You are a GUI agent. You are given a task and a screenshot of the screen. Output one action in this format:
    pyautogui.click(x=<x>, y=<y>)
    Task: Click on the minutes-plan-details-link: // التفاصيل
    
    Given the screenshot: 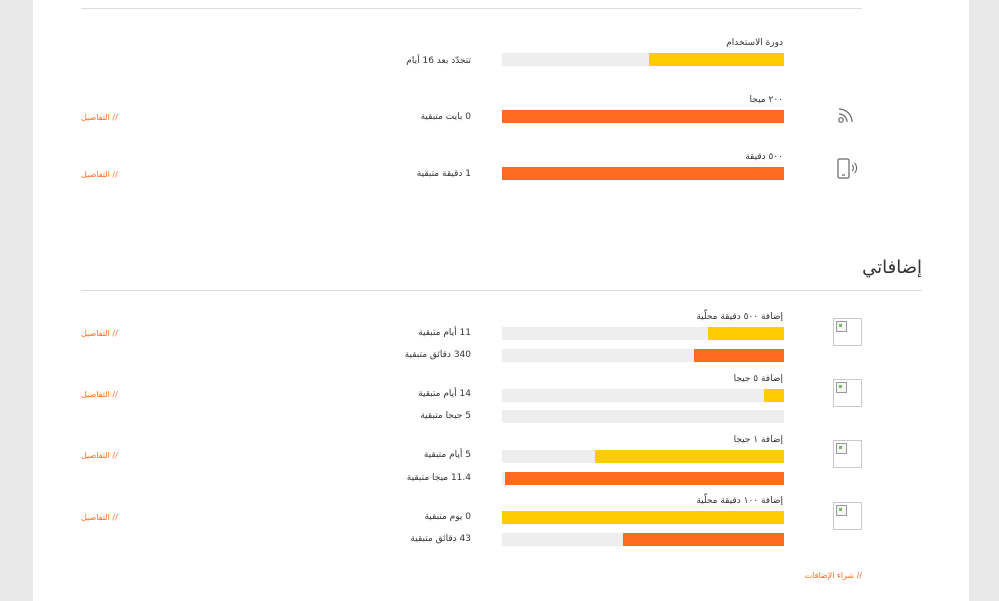 What is the action you would take?
    pyautogui.click(x=99, y=174)
    